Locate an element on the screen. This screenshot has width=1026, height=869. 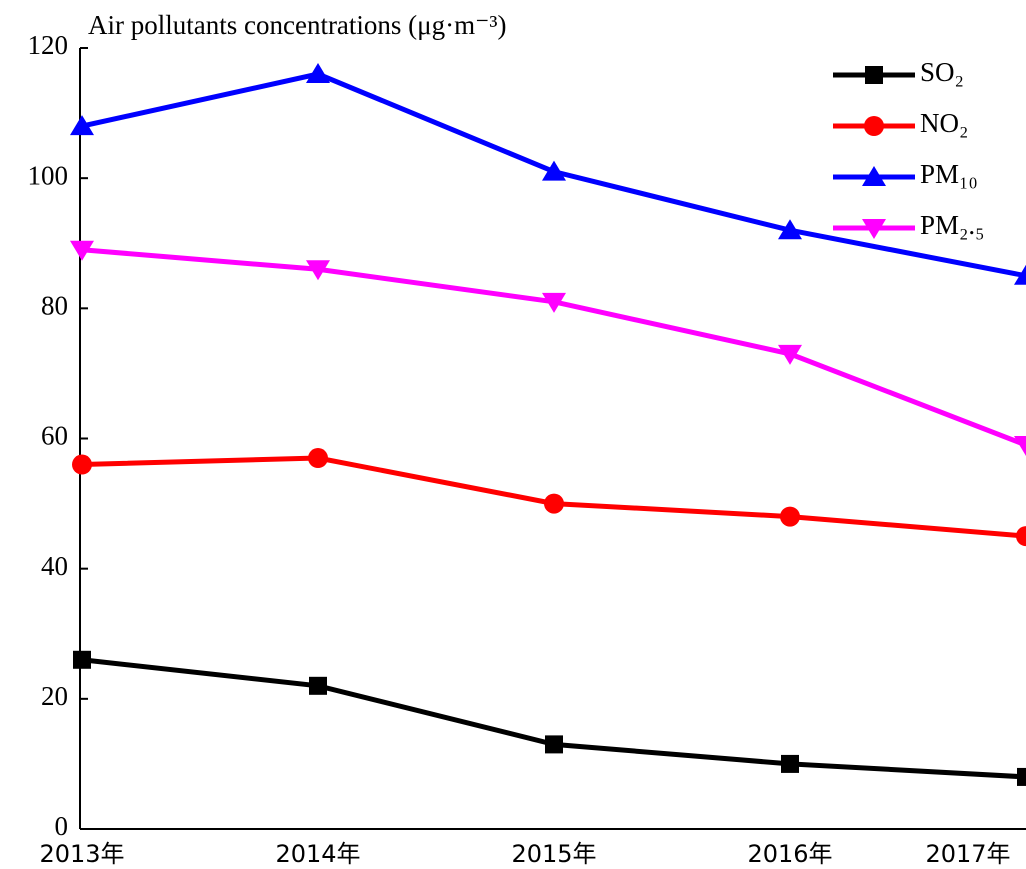
x-tick-label: 2014年 is located at coordinates (317, 854).